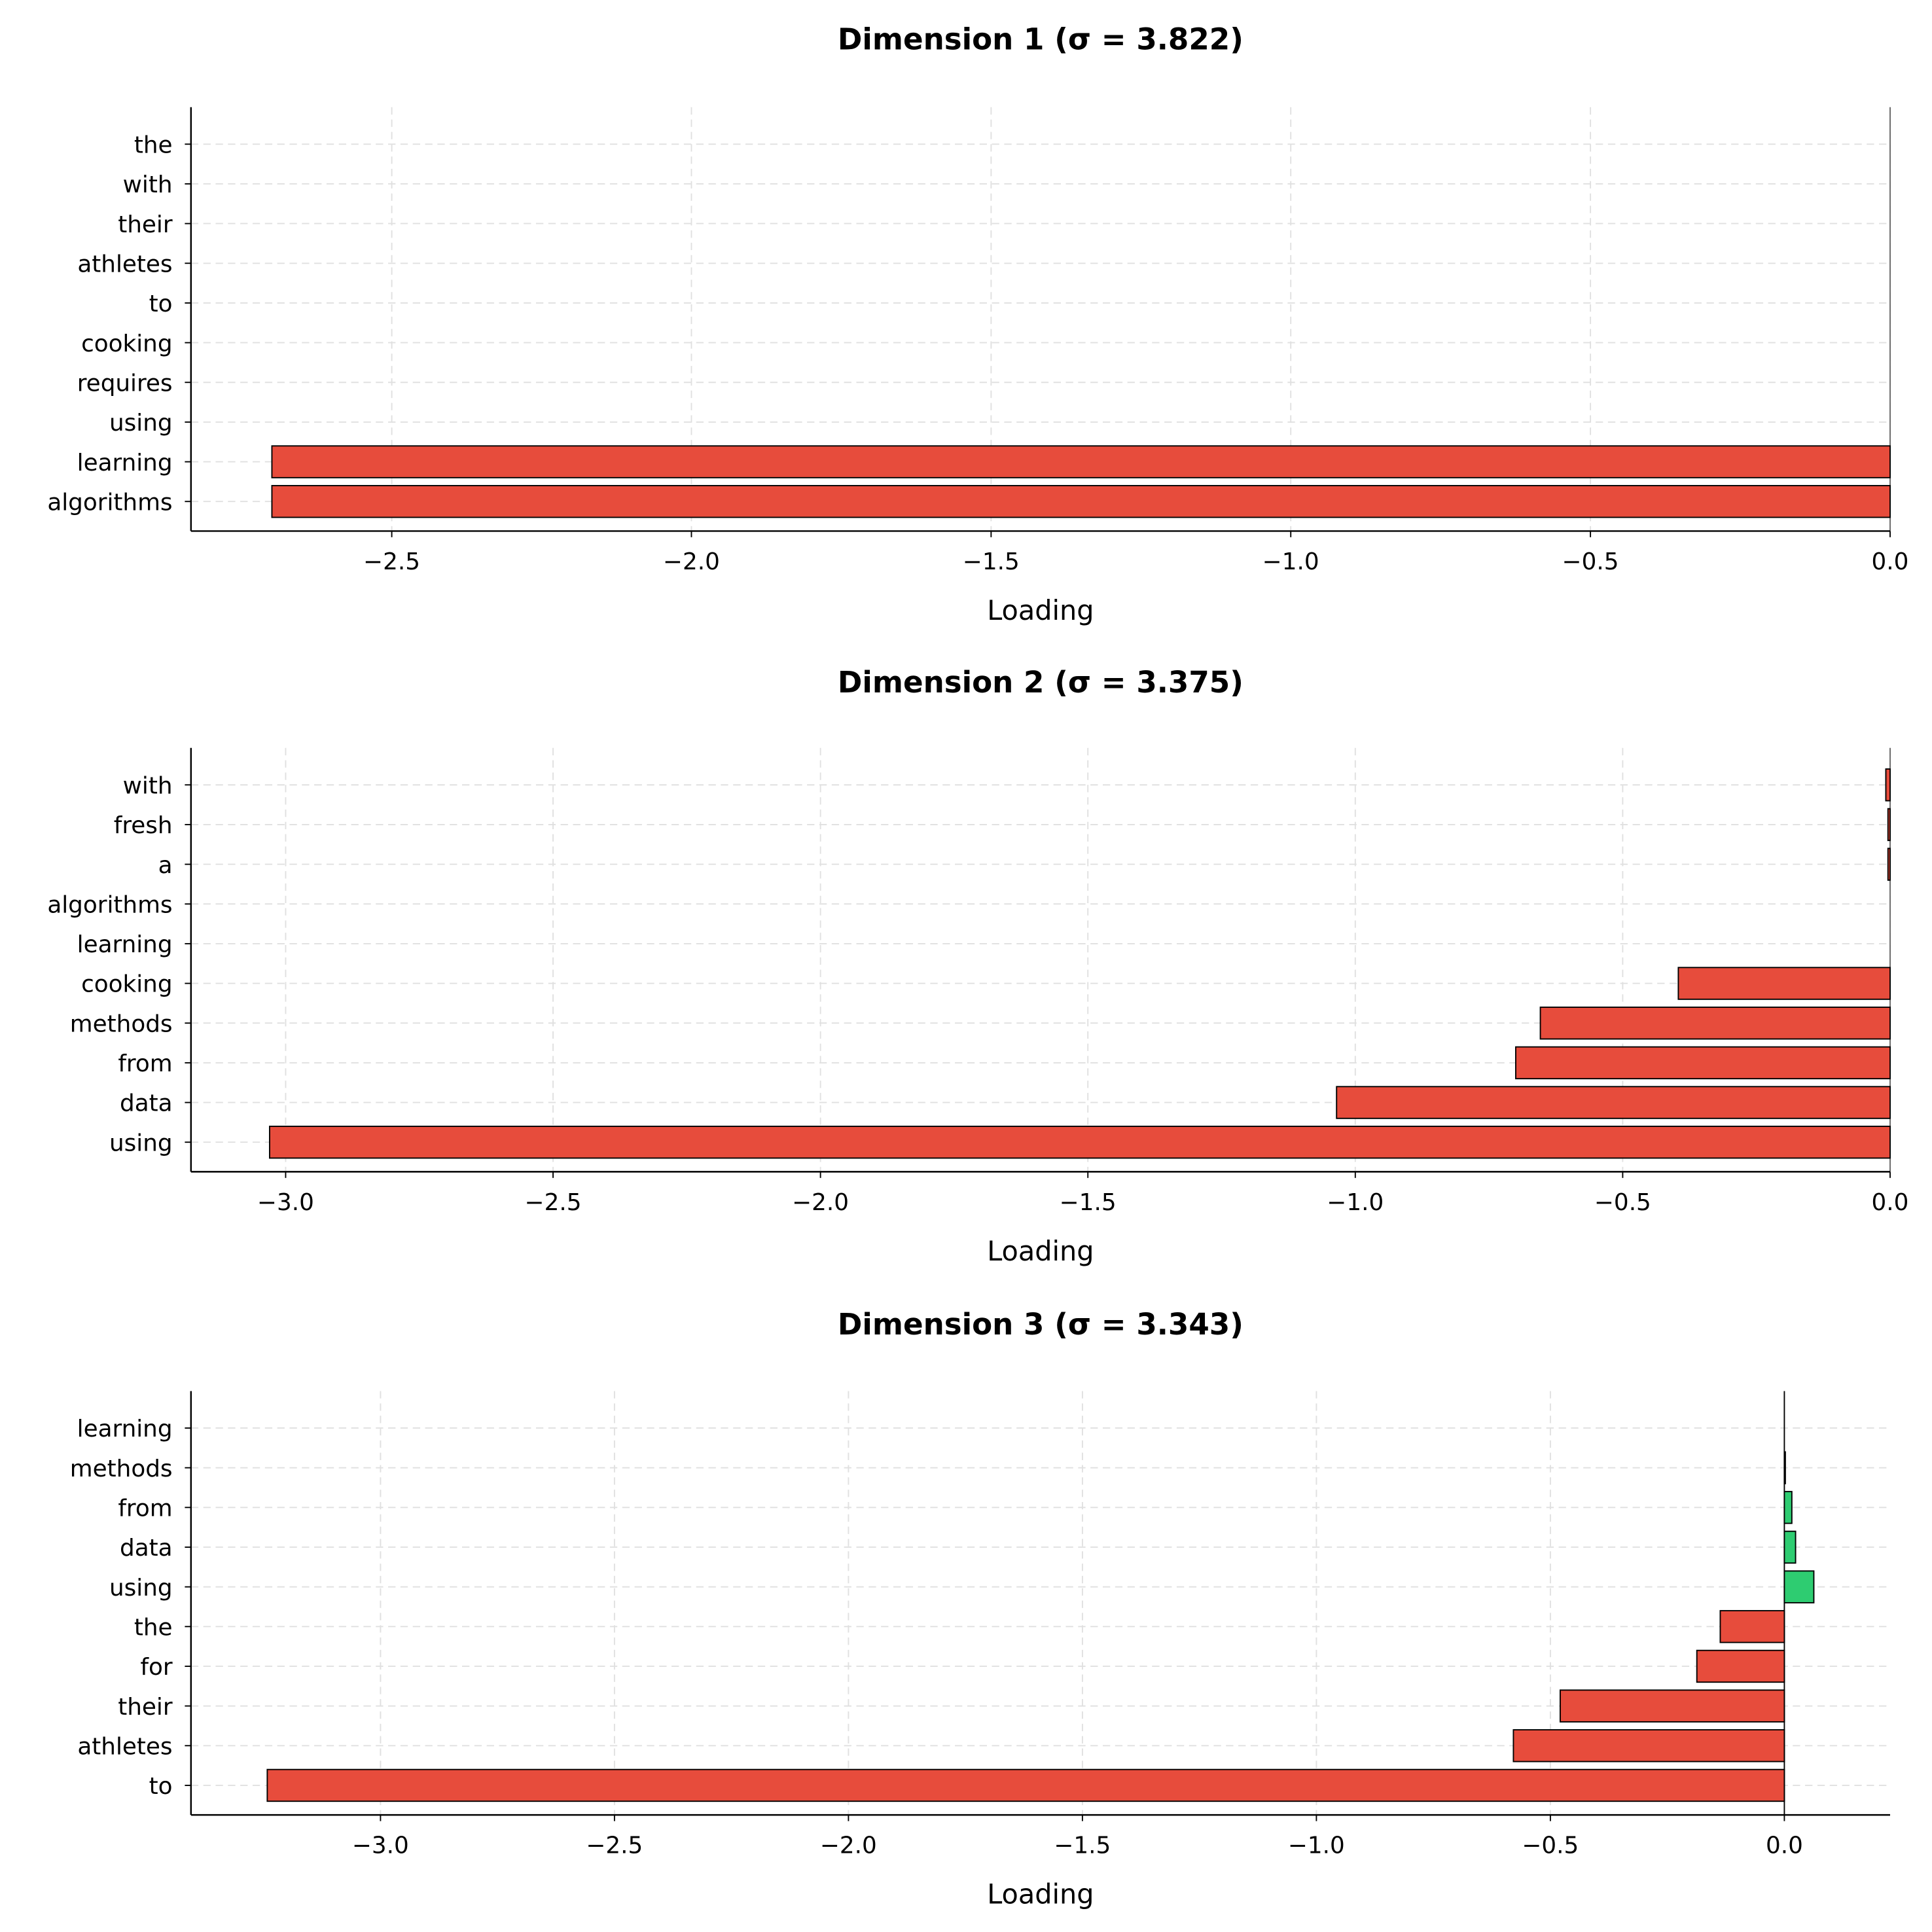 This screenshot has width=1932, height=1932. What do you see at coordinates (156, 1667) in the screenshot?
I see `y-tick-label: for` at bounding box center [156, 1667].